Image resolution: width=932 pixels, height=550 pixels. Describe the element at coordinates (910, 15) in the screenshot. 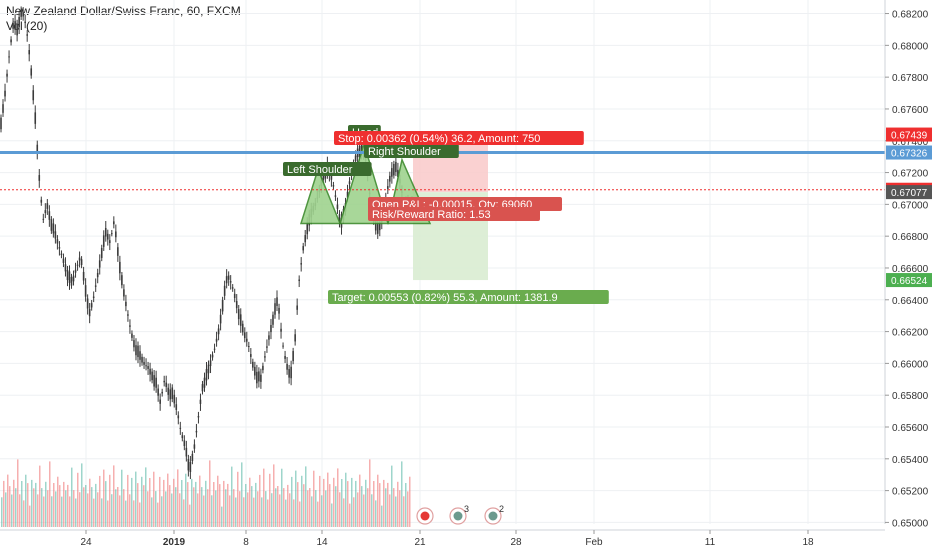

I see `price-tick-label: 0.68200` at that location.